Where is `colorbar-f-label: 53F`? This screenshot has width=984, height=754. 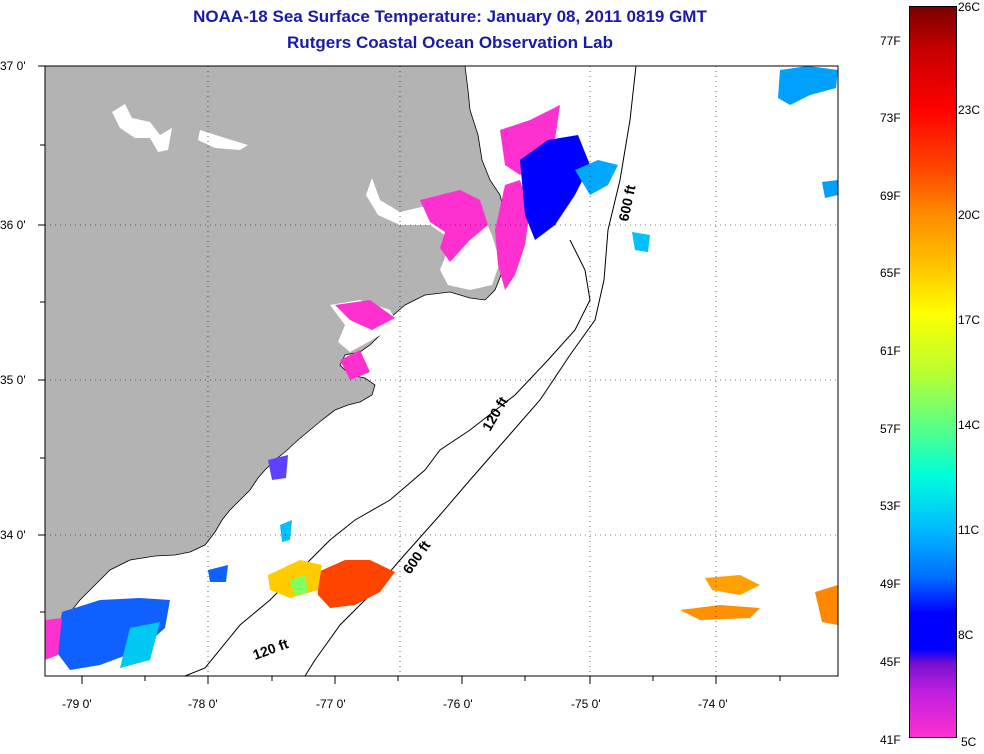 colorbar-f-label: 53F is located at coordinates (890, 506).